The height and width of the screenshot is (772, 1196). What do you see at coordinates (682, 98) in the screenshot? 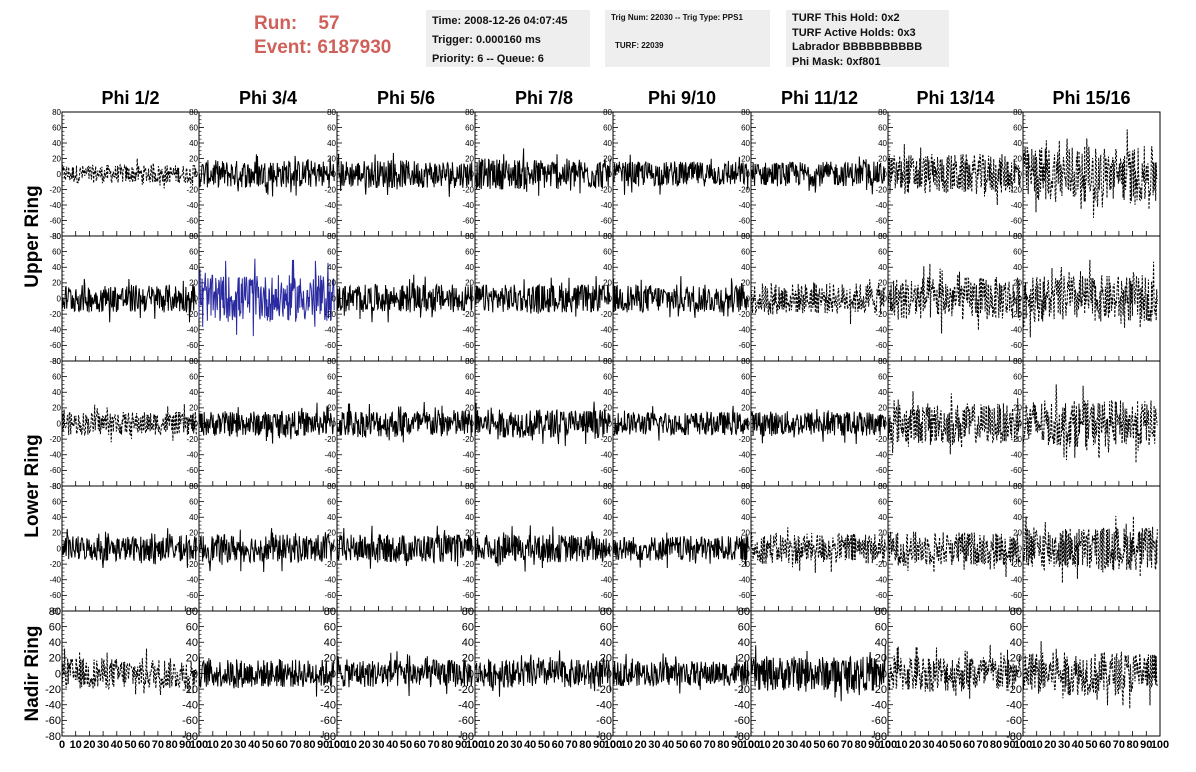
I see `column-header: Phi 9/10` at bounding box center [682, 98].